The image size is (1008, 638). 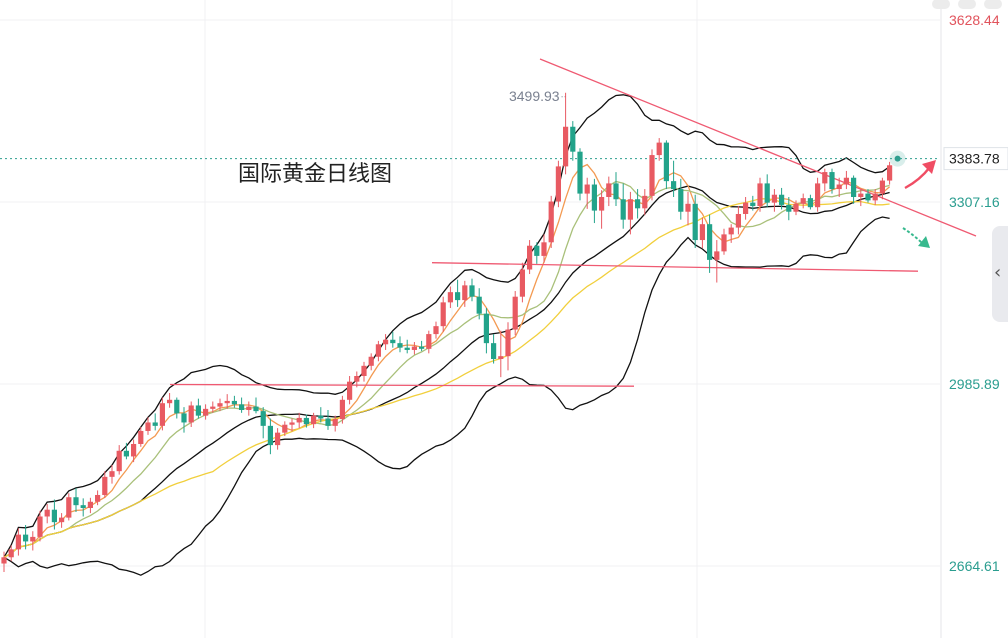 I want to click on chevron-left-icon: ‹, so click(x=998, y=272).